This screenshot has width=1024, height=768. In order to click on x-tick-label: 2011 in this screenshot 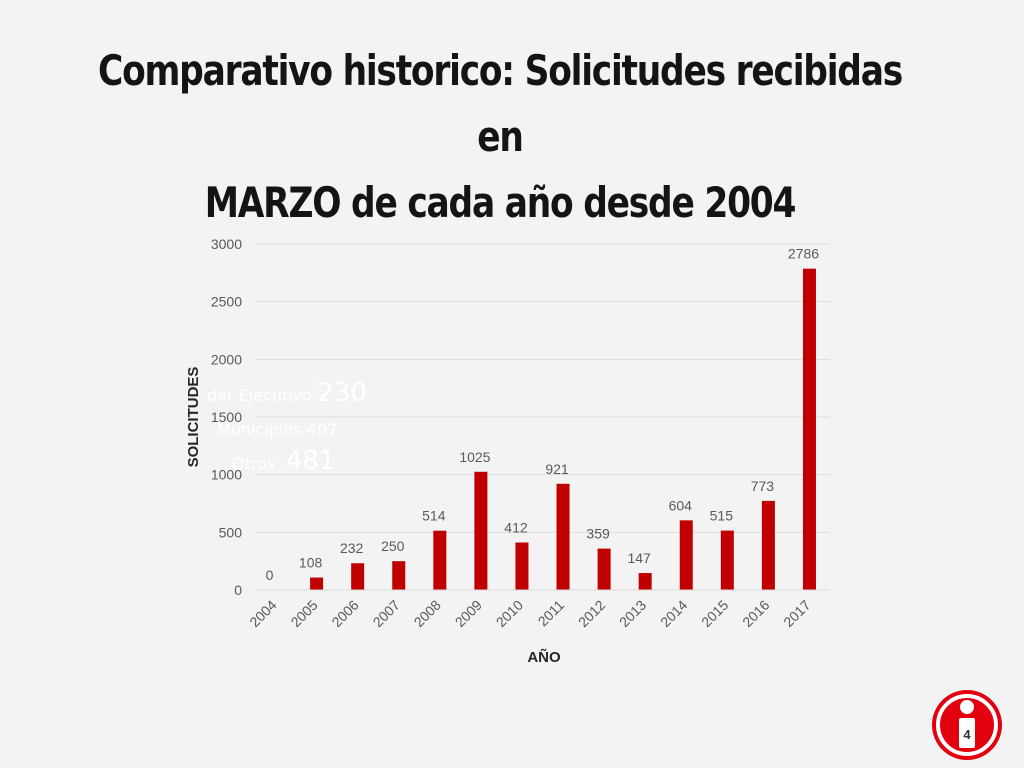, I will do `click(551, 613)`.